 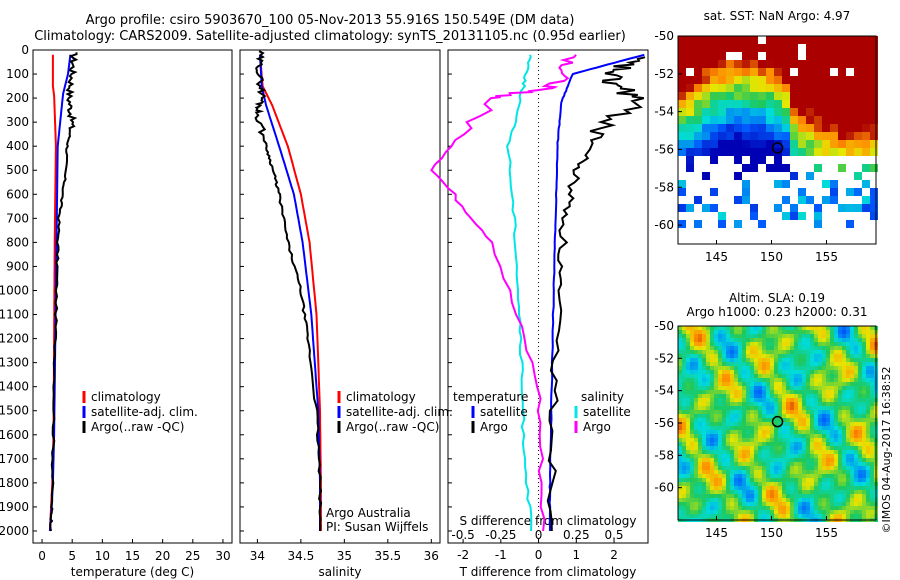 I want to click on temperature-difference-tick-label: -2, so click(x=463, y=555).